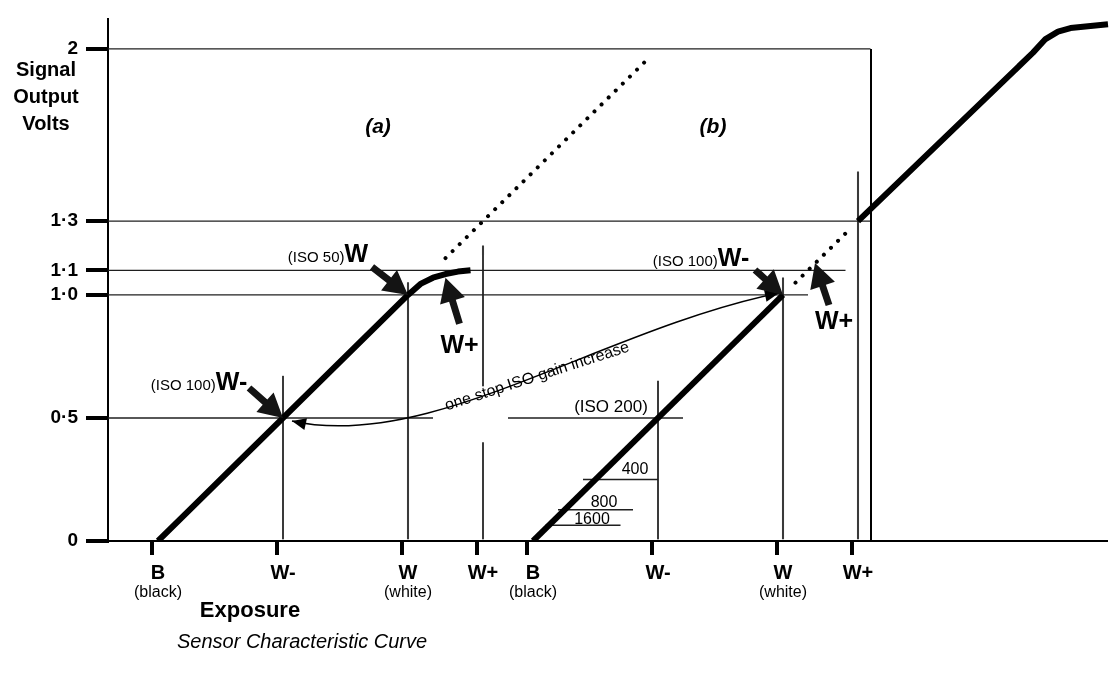  Describe the element at coordinates (72, 540) in the screenshot. I see `y-tick-label: 0` at that location.